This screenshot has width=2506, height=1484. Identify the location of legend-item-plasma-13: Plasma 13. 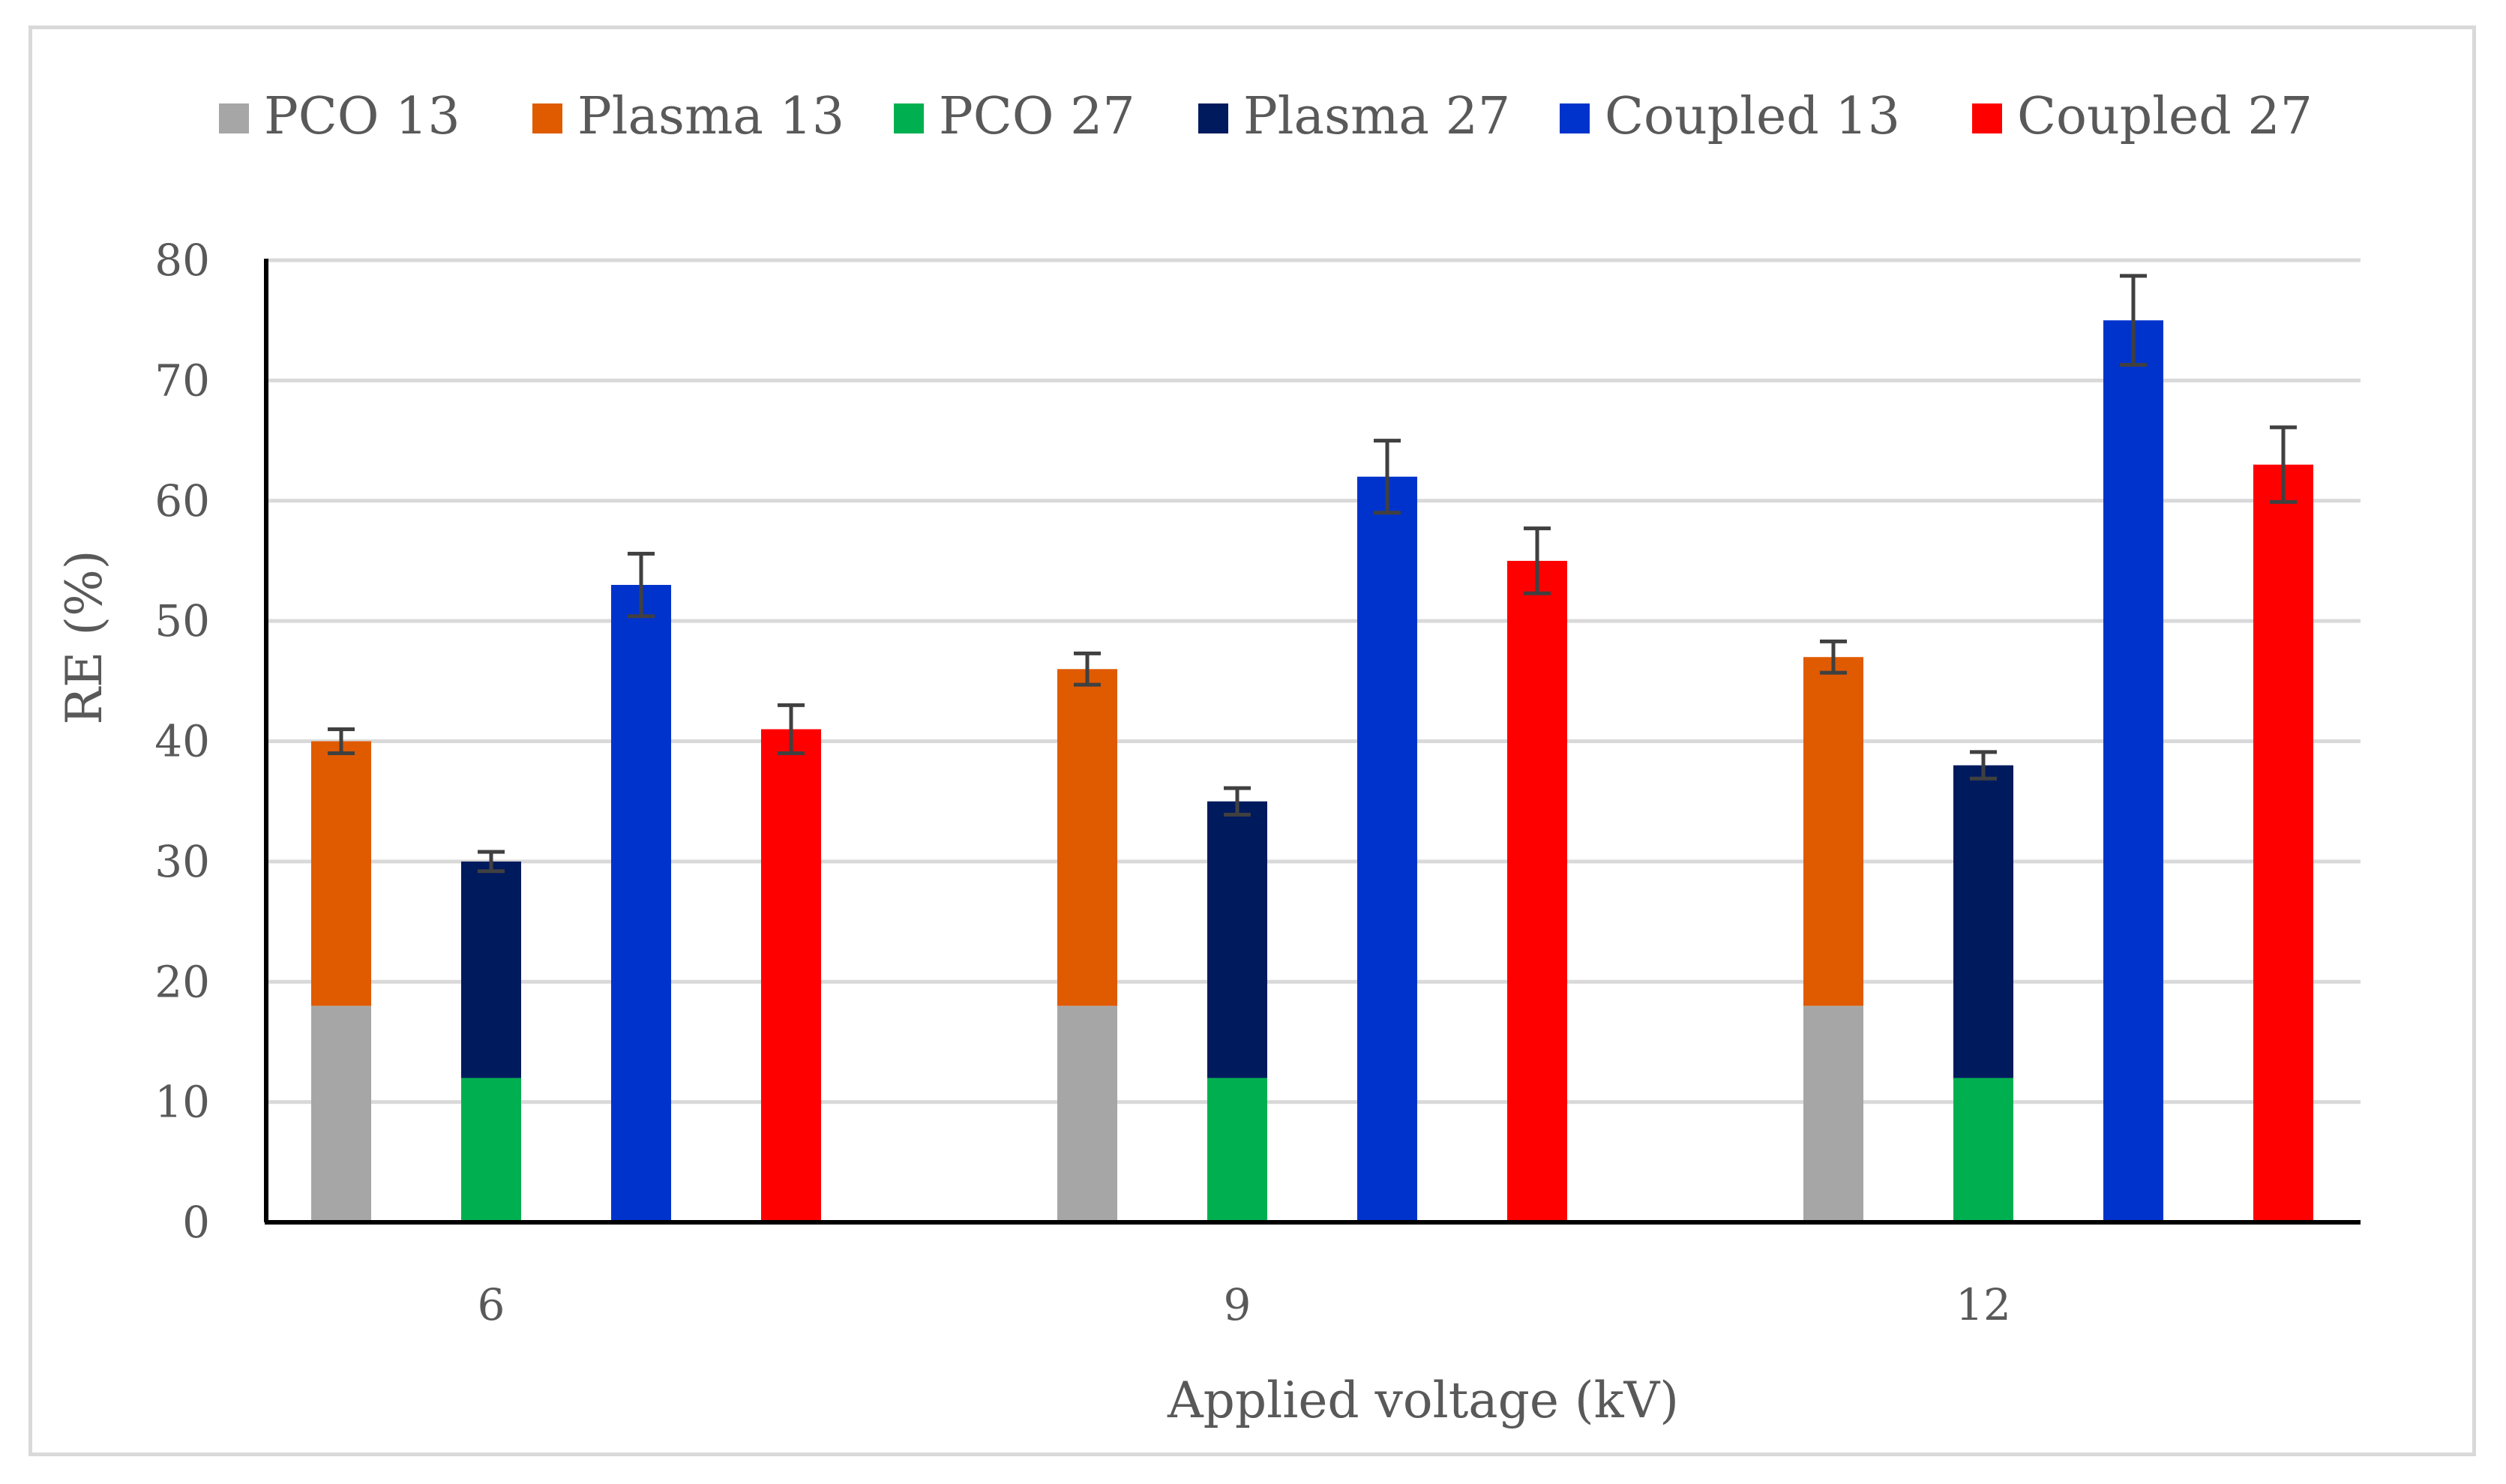
(688, 116).